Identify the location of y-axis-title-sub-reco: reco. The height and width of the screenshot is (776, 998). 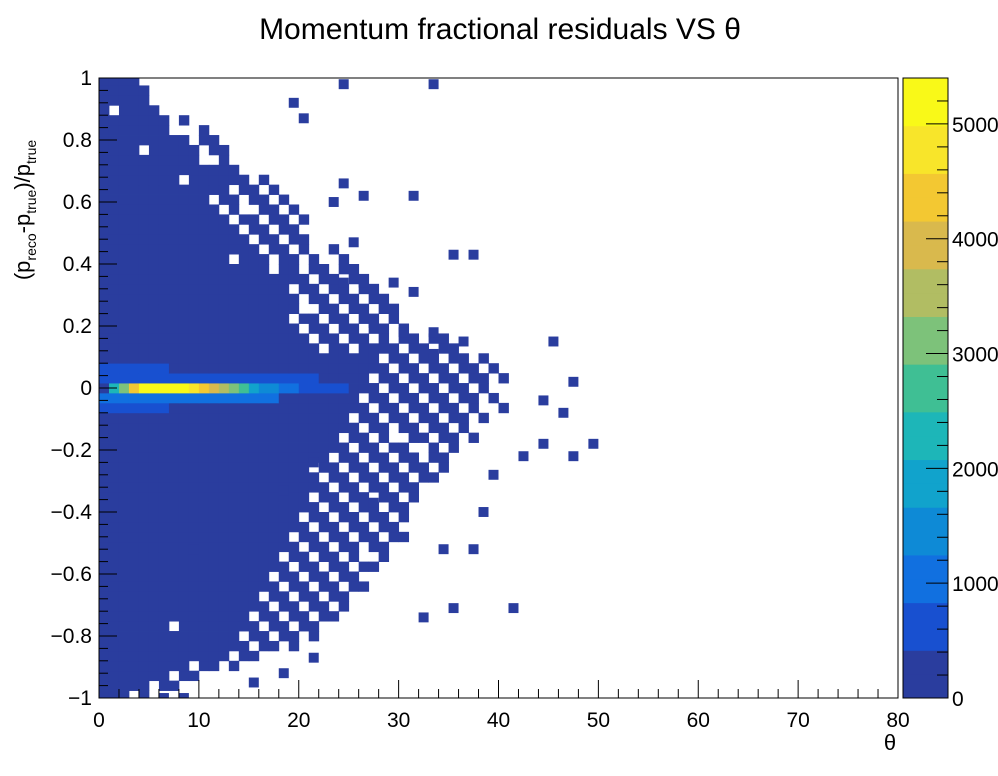
(31, 246).